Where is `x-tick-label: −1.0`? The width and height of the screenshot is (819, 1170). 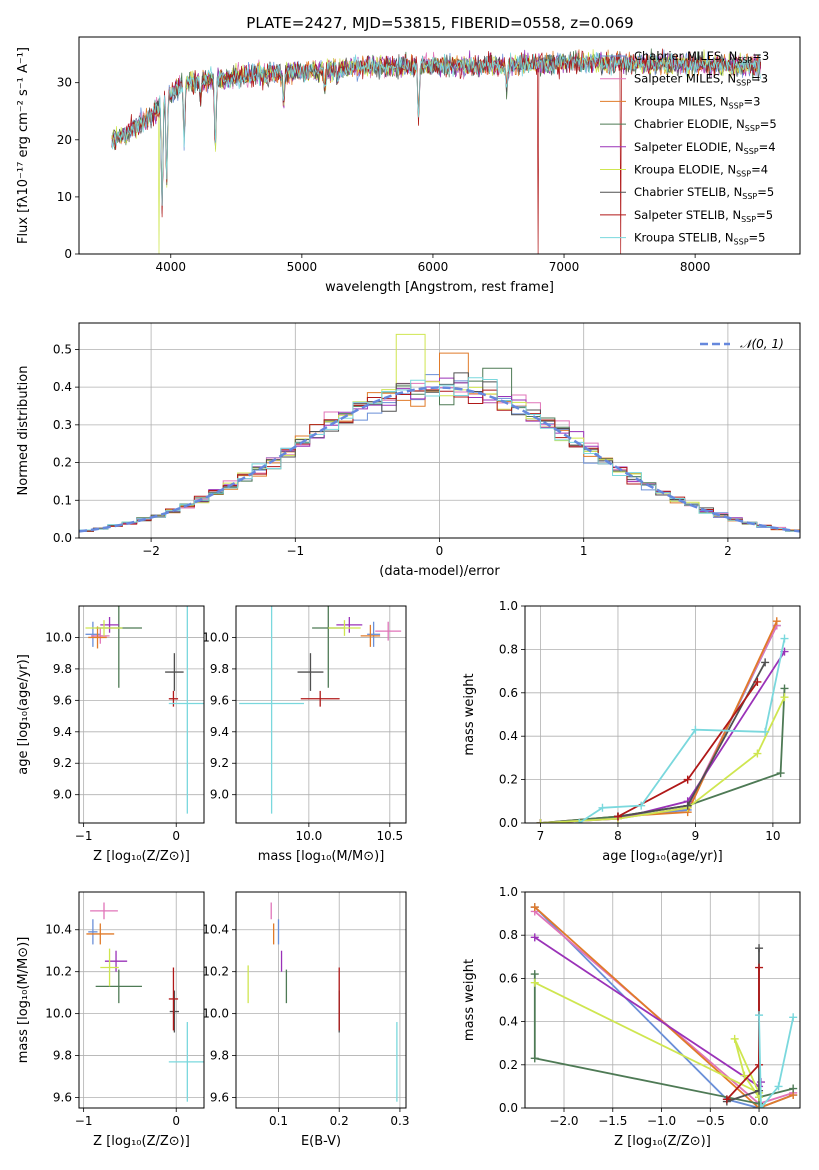
x-tick-label: −1.0 is located at coordinates (661, 1121).